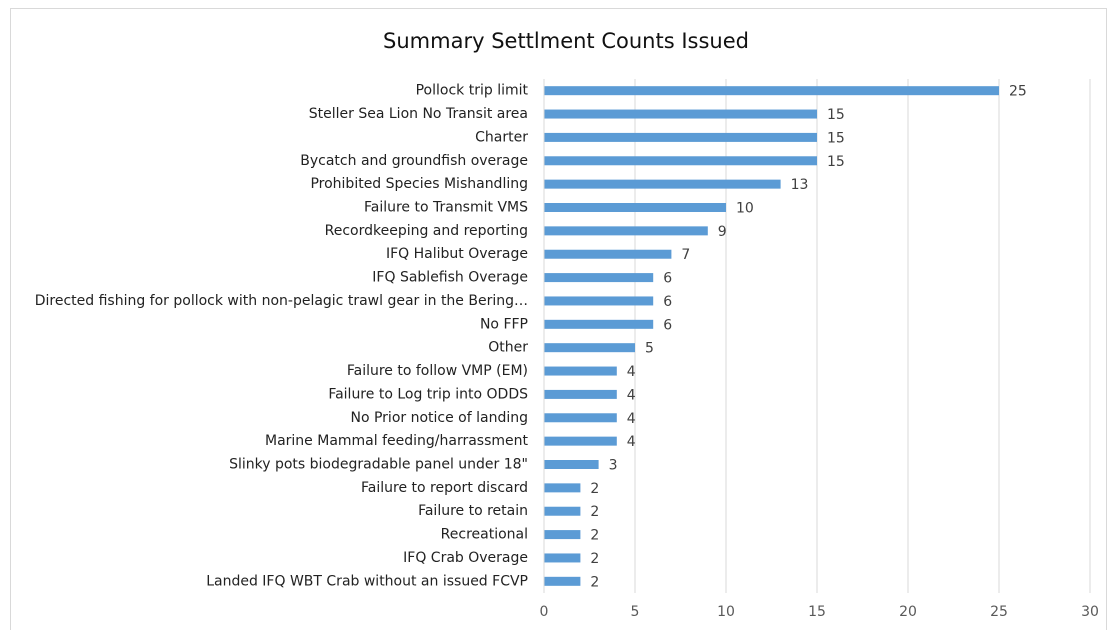 Image resolution: width=1108 pixels, height=630 pixels. Describe the element at coordinates (908, 612) in the screenshot. I see `x-tick-label: 20` at that location.